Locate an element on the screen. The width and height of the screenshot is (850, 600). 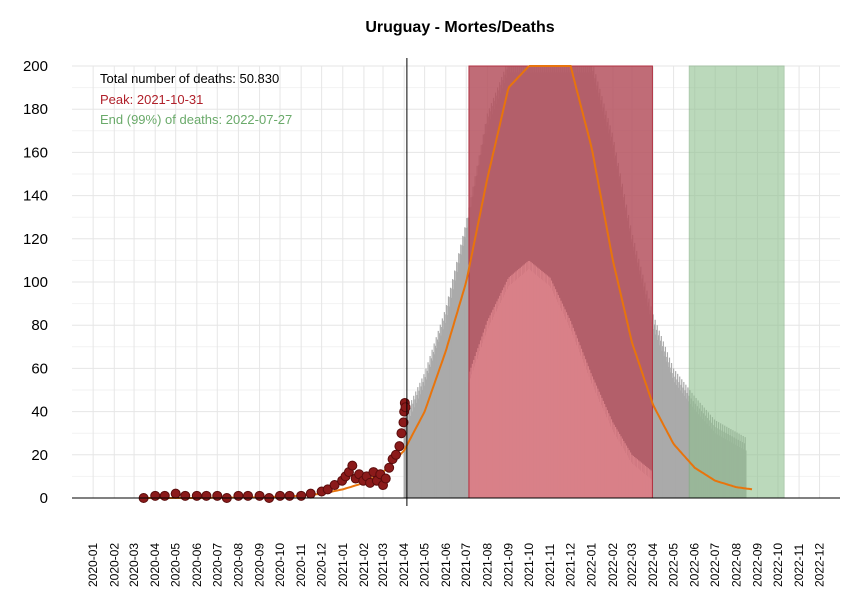
x-tick-label: 2022-10 is located at coordinates (778, 565).